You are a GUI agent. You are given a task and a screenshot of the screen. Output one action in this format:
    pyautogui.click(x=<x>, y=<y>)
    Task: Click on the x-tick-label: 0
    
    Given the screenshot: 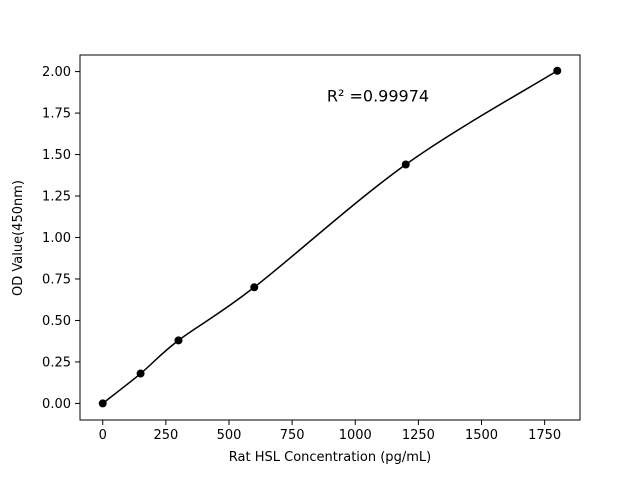 What is the action you would take?
    pyautogui.click(x=103, y=435)
    